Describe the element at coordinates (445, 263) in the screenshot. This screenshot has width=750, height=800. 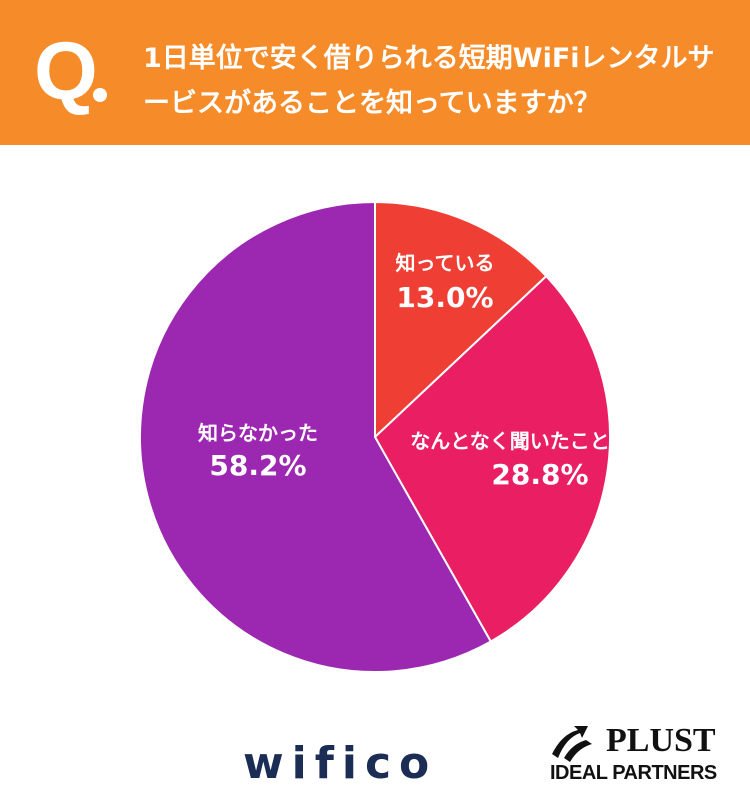
I see `slice-label: 知っている` at that location.